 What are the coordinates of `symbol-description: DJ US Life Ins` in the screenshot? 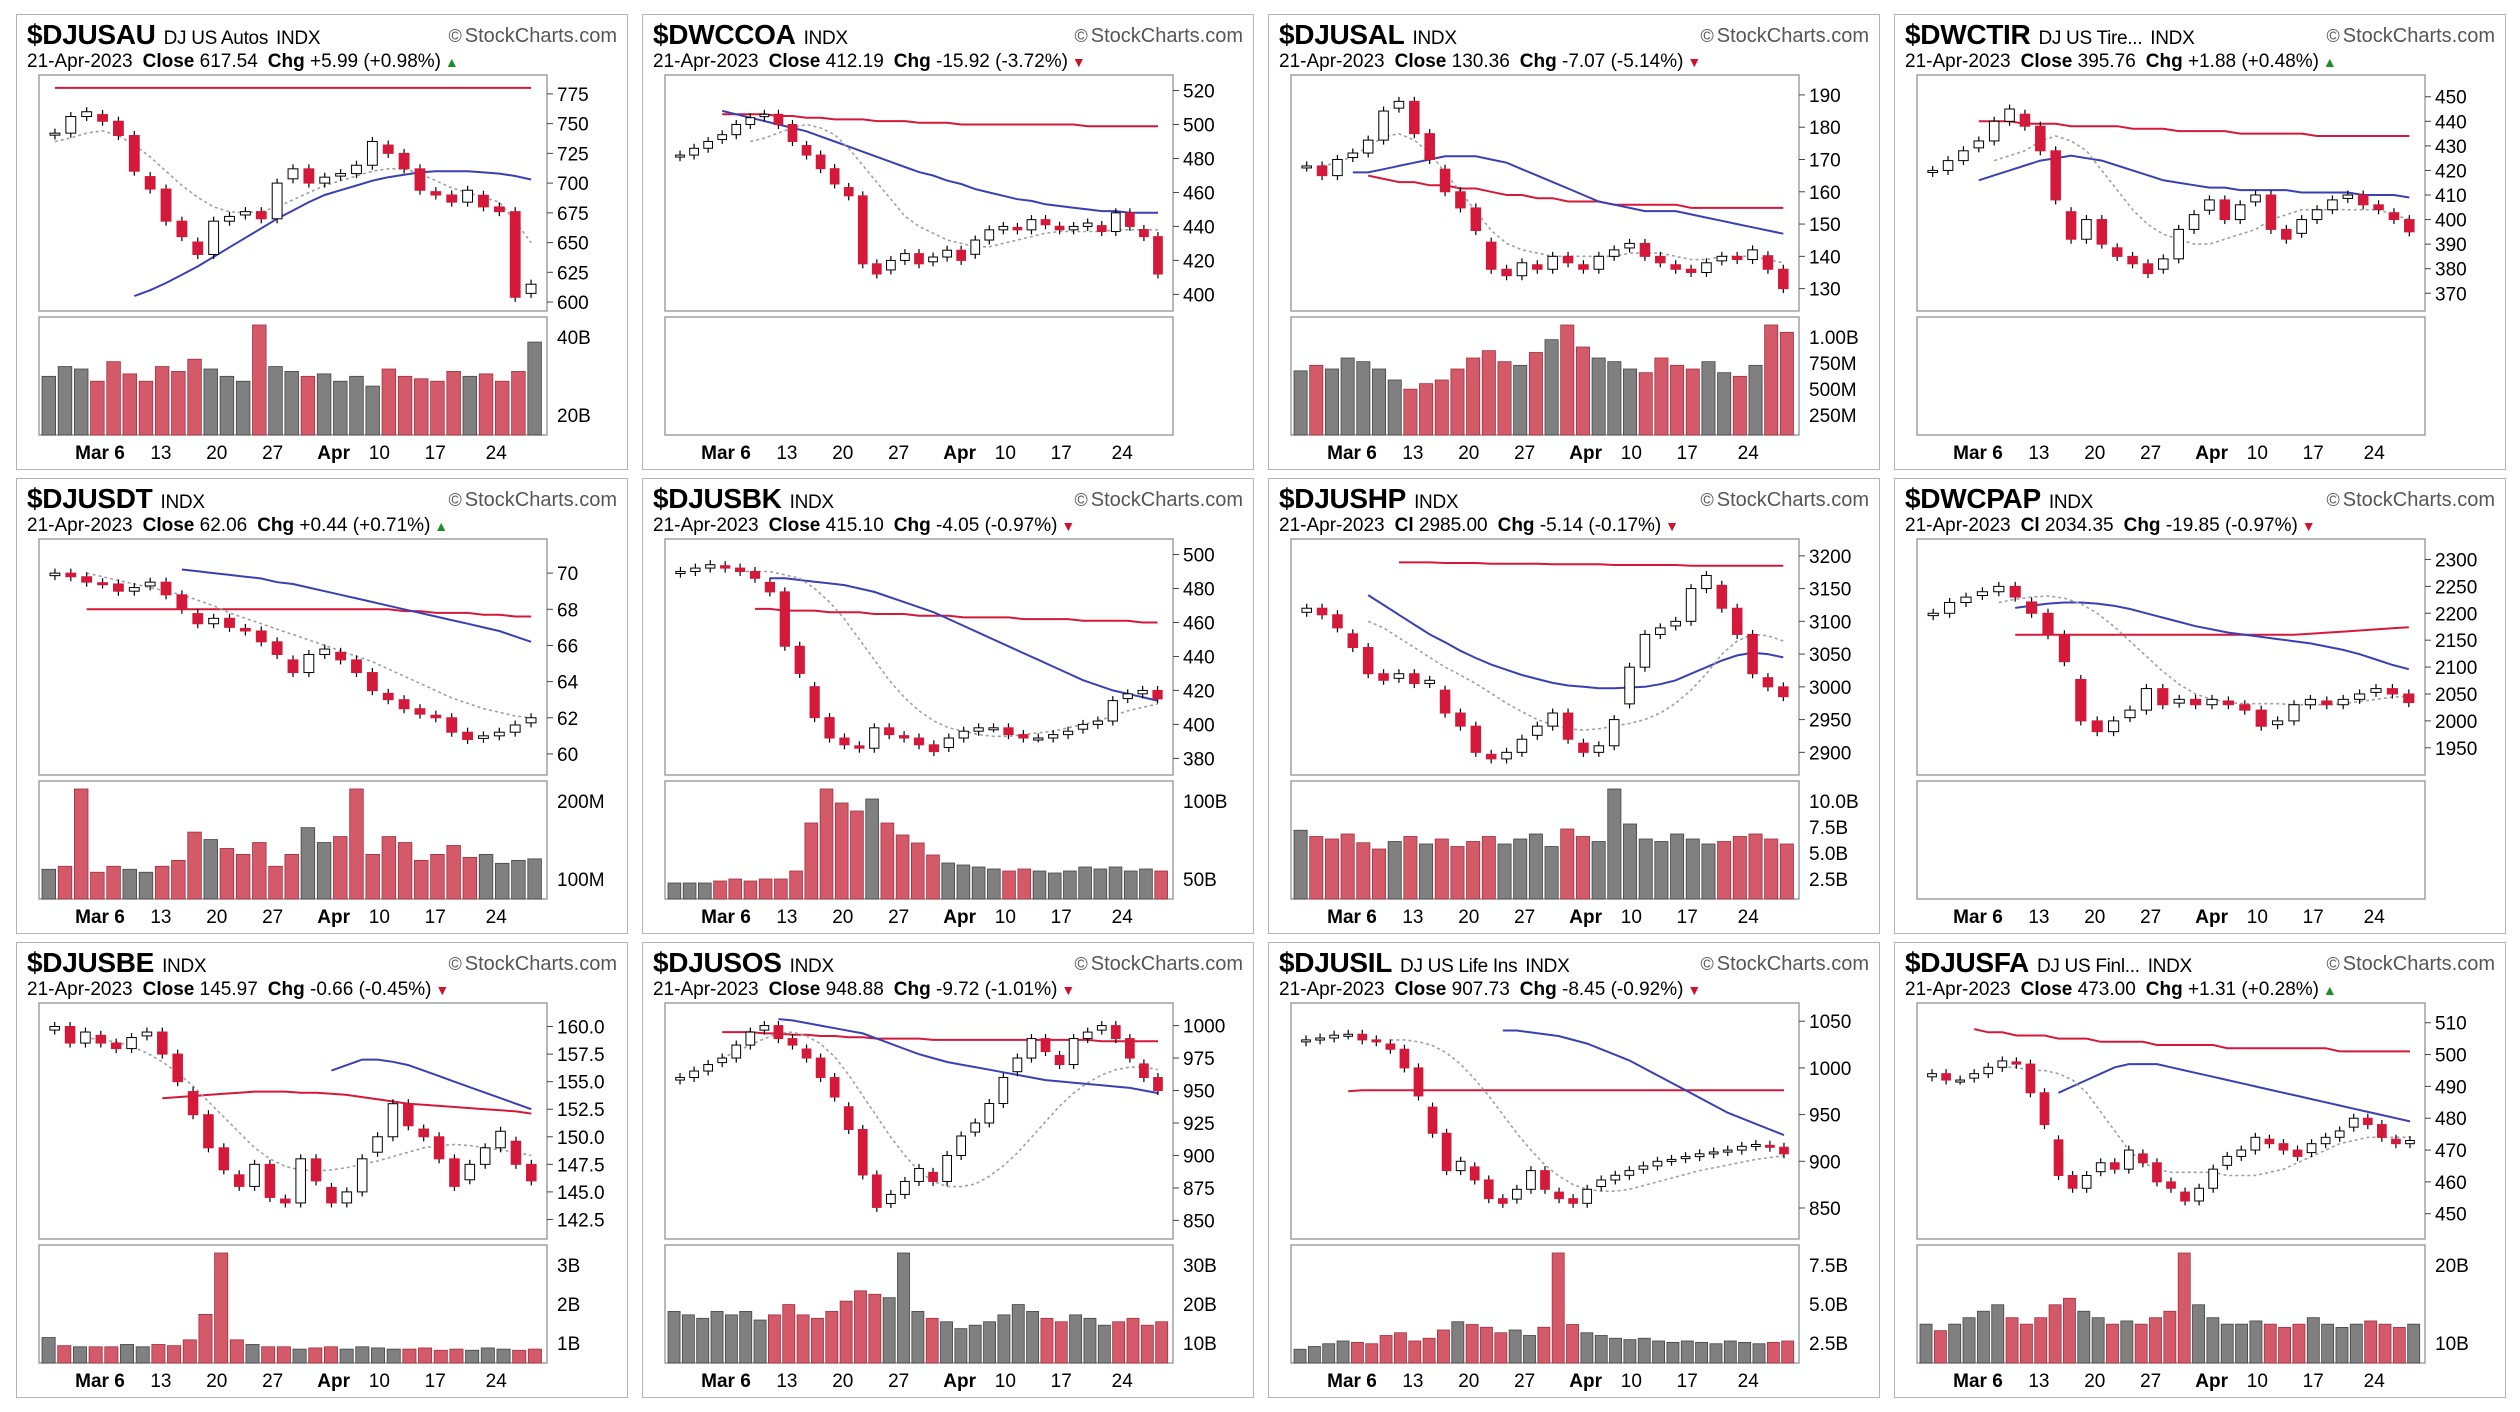 It's located at (1459, 966).